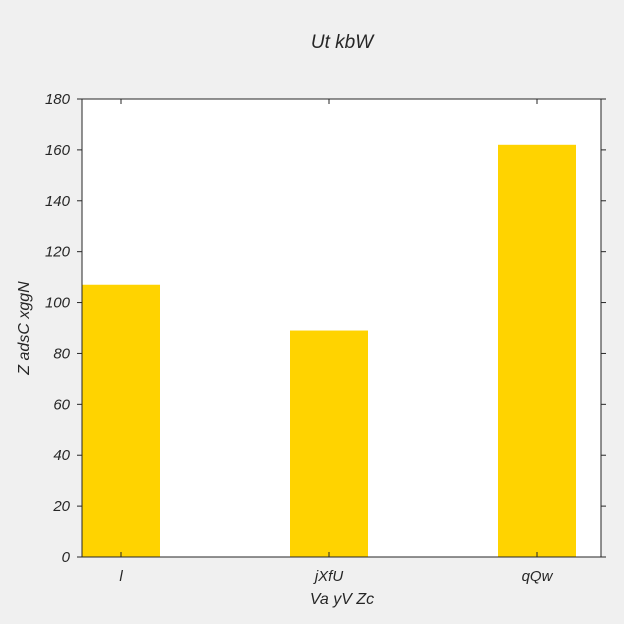  Describe the element at coordinates (24, 328) in the screenshot. I see `y-axis-label: Z adsC xggN` at that location.